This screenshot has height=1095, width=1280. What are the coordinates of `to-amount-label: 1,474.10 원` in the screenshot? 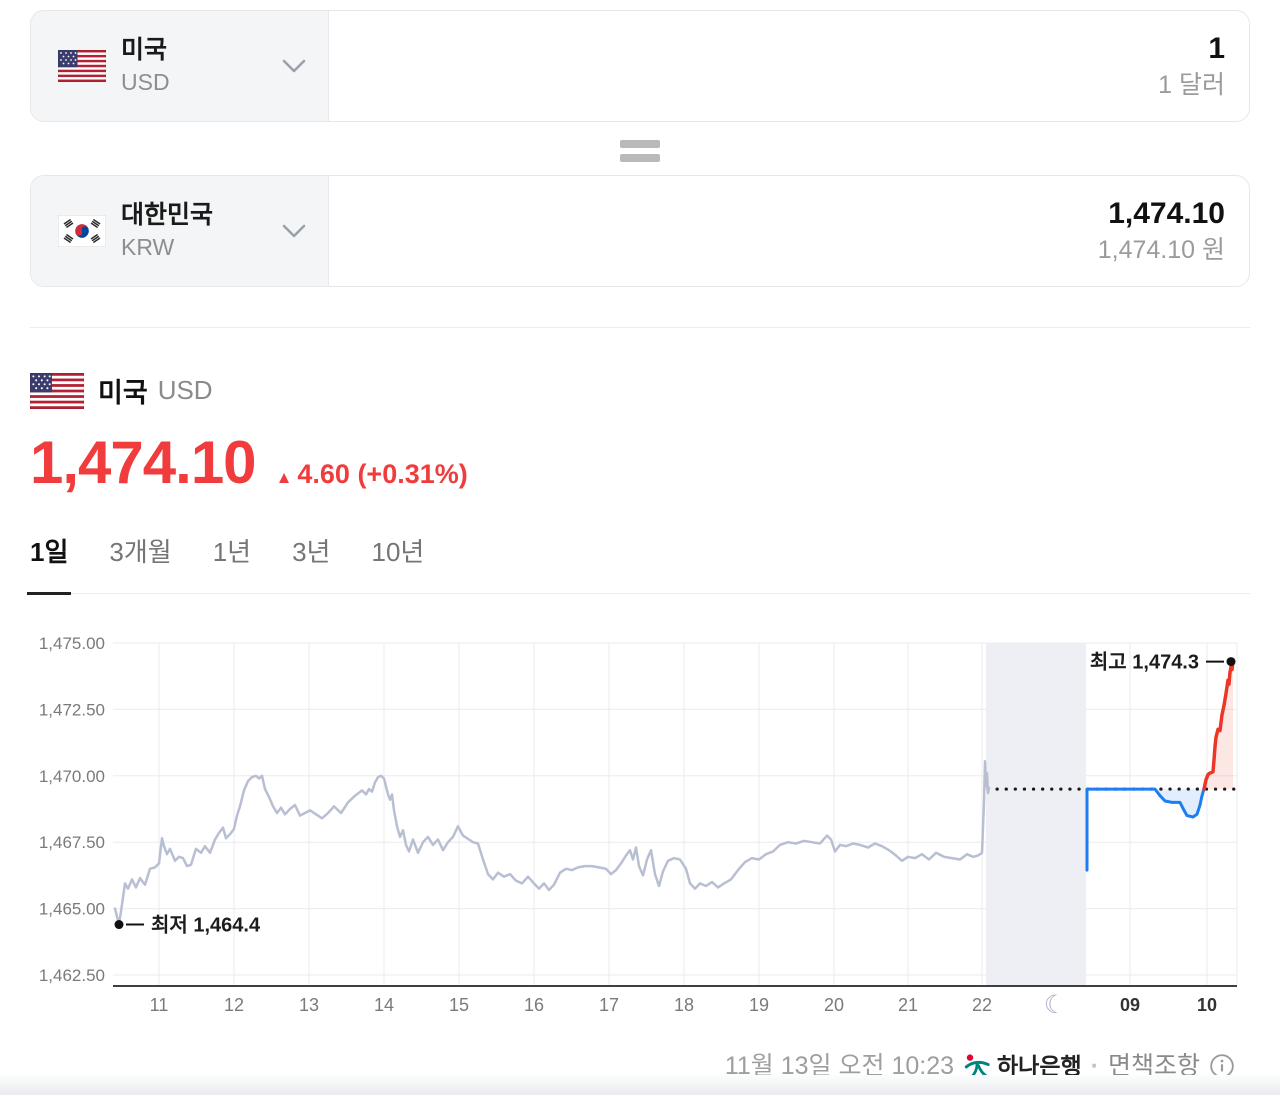 It's located at (1161, 250).